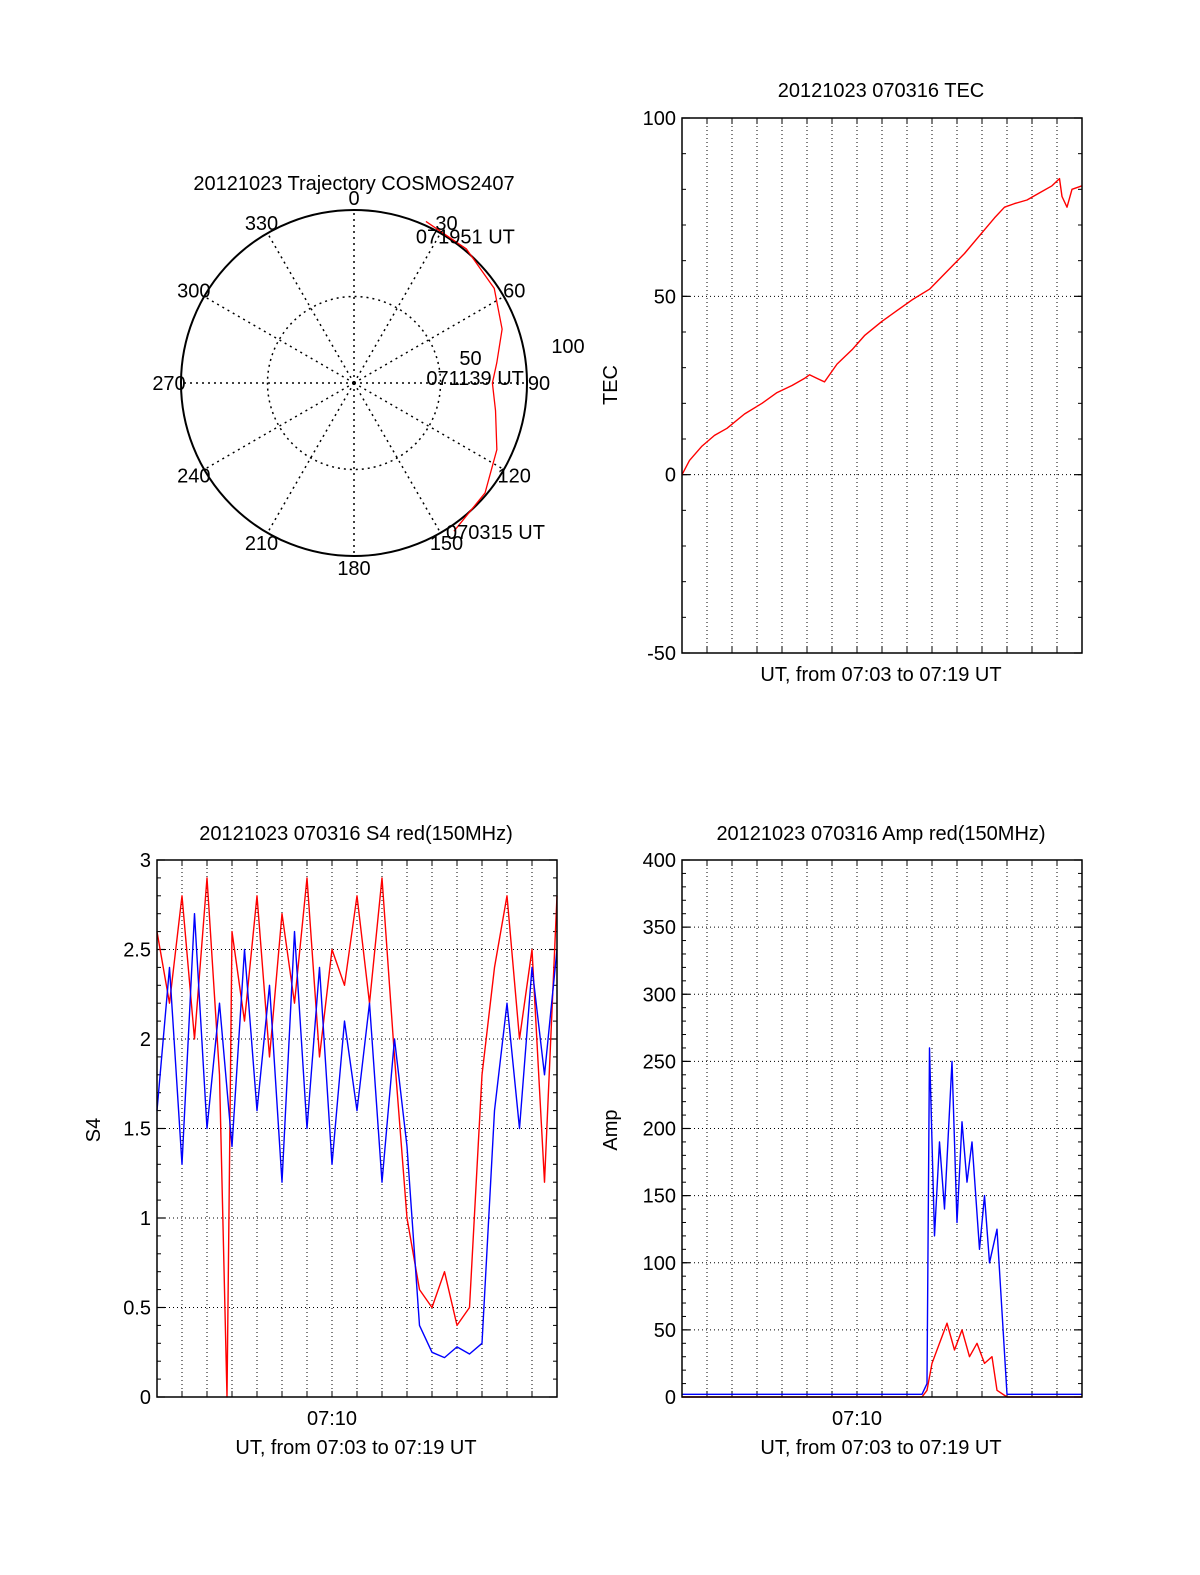 The width and height of the screenshot is (1200, 1575). What do you see at coordinates (539, 384) in the screenshot?
I see `polar-angle-label: 90` at bounding box center [539, 384].